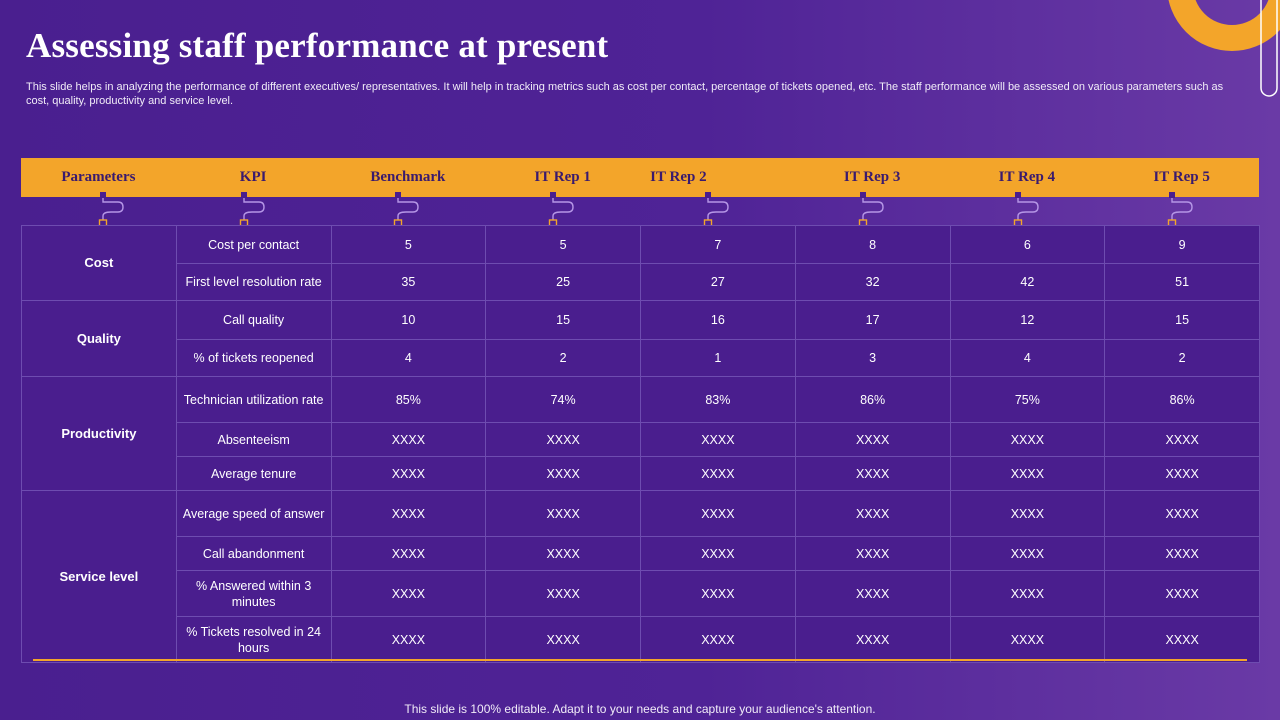 The width and height of the screenshot is (1280, 720). Describe the element at coordinates (408, 399) in the screenshot. I see `benchmark-cell: 85%` at that location.